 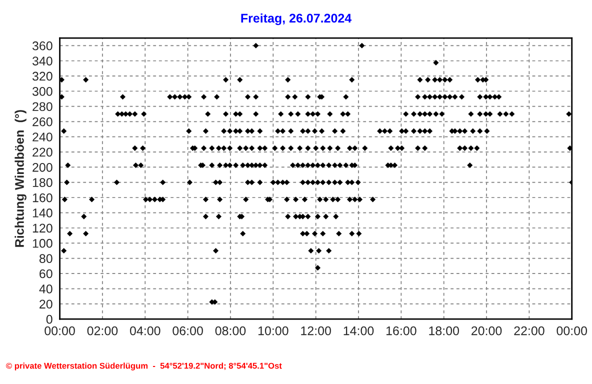 I want to click on y-tick-label: 40, so click(x=45, y=289).